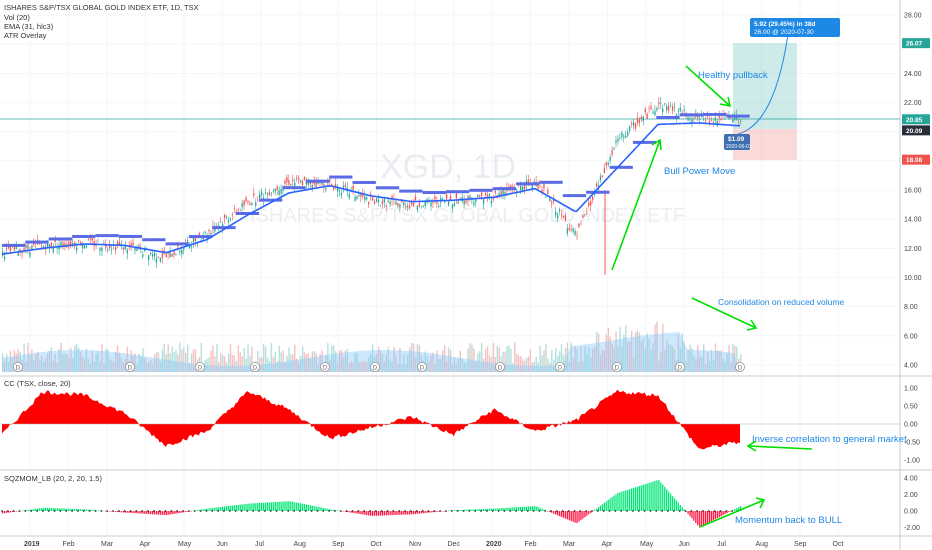  I want to click on sqz-tick-label: 4.00, so click(911, 479).